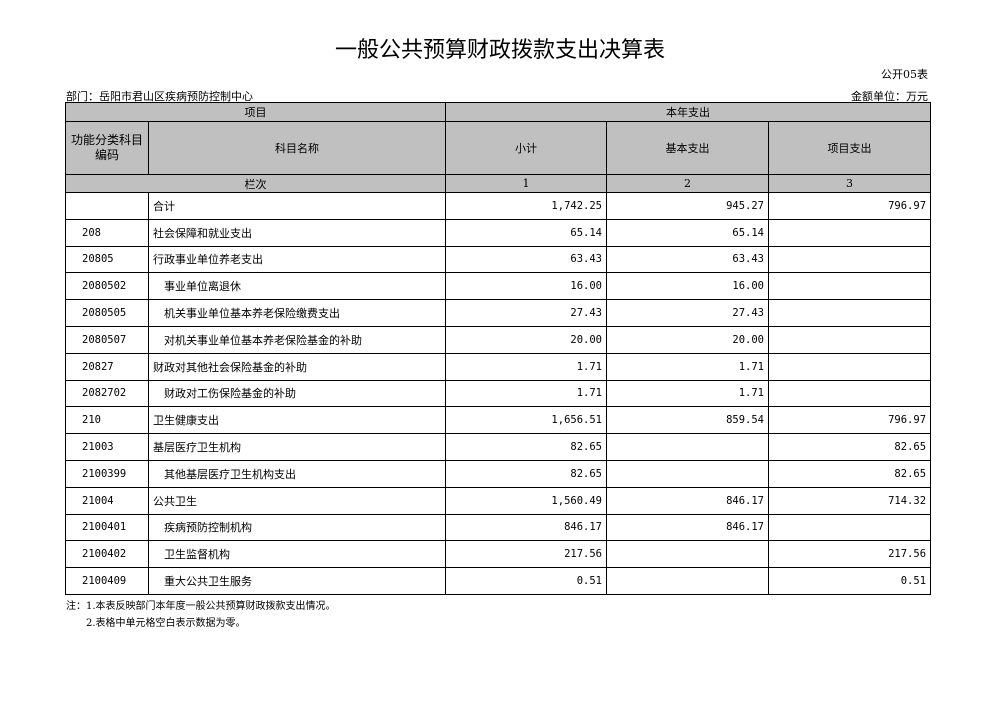 This screenshot has width=1000, height=706. What do you see at coordinates (107, 339) in the screenshot?
I see `cell-code: 2080507` at bounding box center [107, 339].